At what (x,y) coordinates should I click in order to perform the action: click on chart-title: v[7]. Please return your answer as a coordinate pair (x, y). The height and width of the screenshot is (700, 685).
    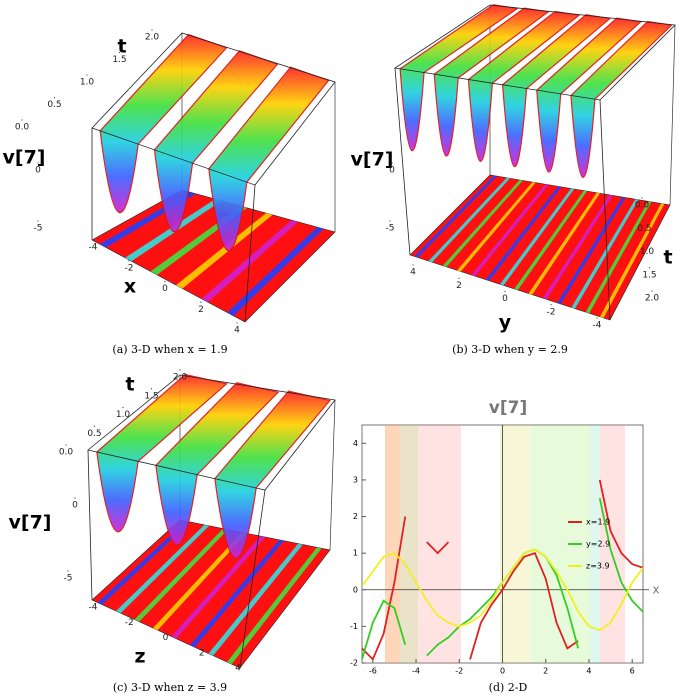
    Looking at the image, I should click on (508, 408).